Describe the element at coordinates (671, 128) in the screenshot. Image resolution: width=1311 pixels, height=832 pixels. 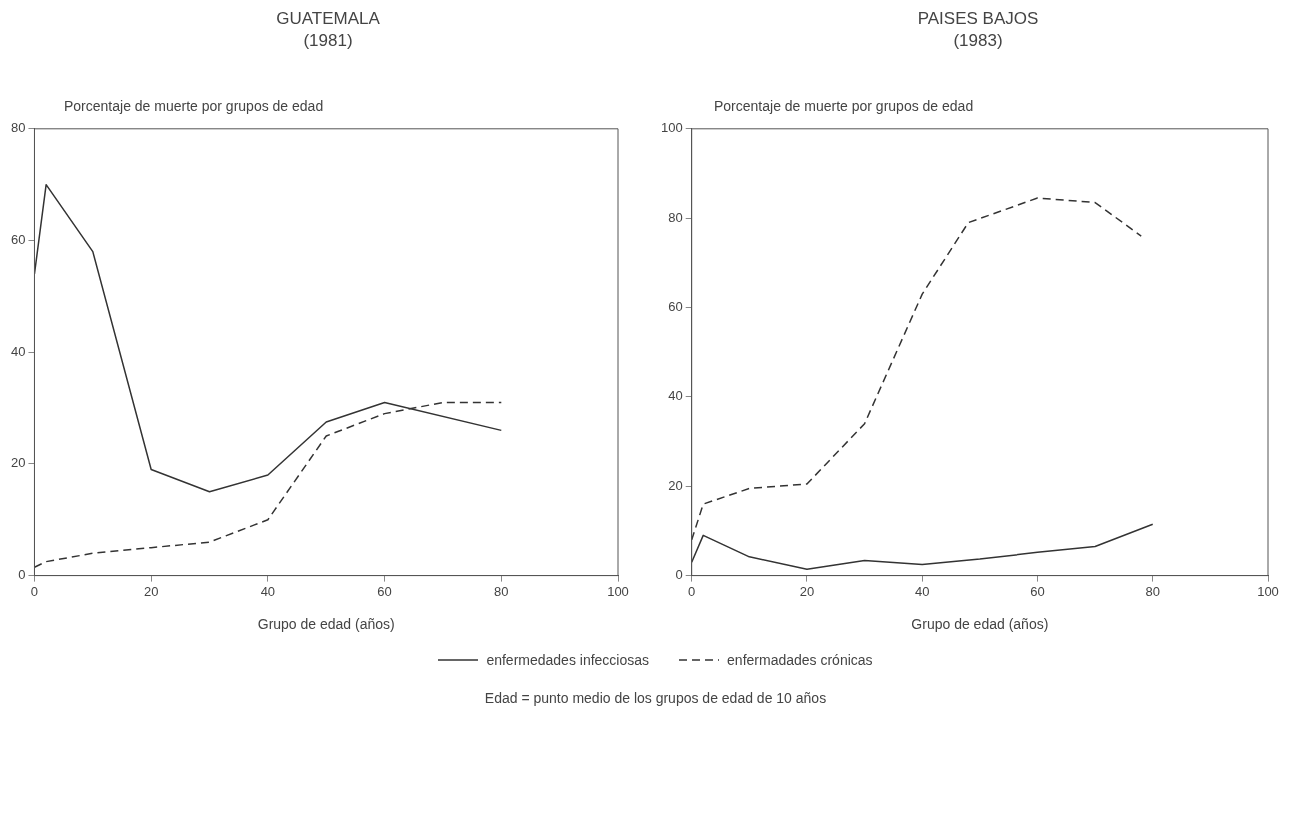
I see `y-tick-label: 100` at that location.